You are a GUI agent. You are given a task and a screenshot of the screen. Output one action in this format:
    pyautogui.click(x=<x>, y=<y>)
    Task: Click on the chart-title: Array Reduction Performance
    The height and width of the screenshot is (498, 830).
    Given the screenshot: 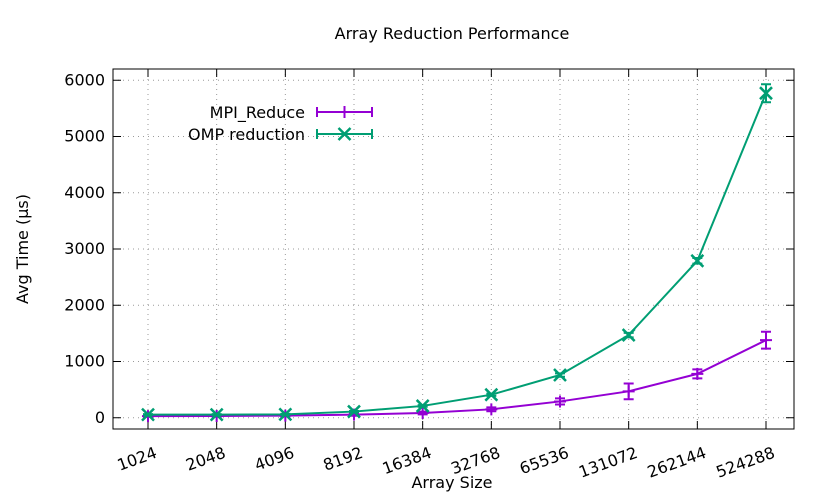 What is the action you would take?
    pyautogui.click(x=452, y=33)
    